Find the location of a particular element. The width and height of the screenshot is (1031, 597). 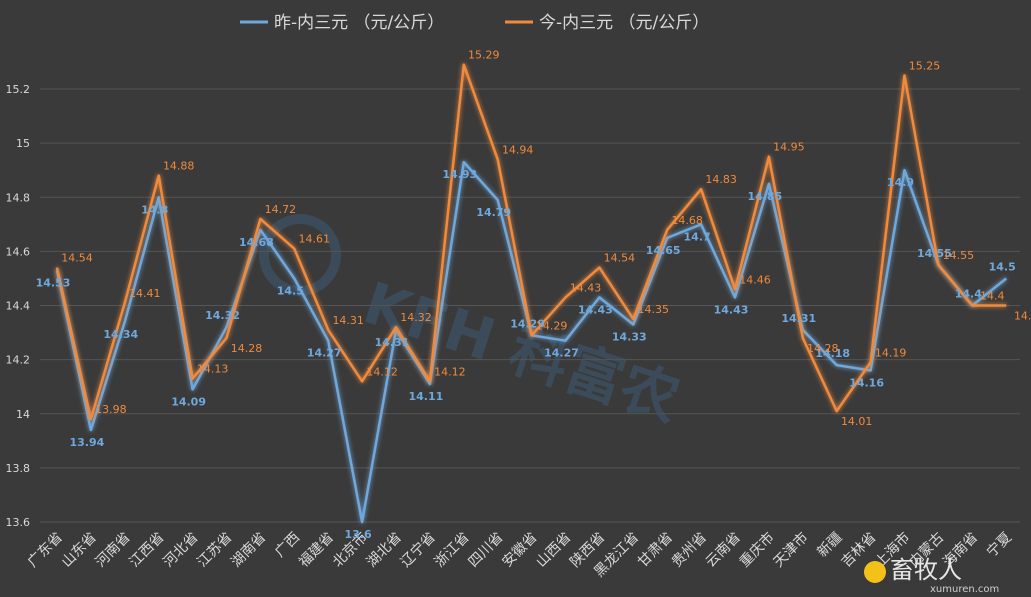

x-tick-label: 甘肃省 is located at coordinates (655, 550).